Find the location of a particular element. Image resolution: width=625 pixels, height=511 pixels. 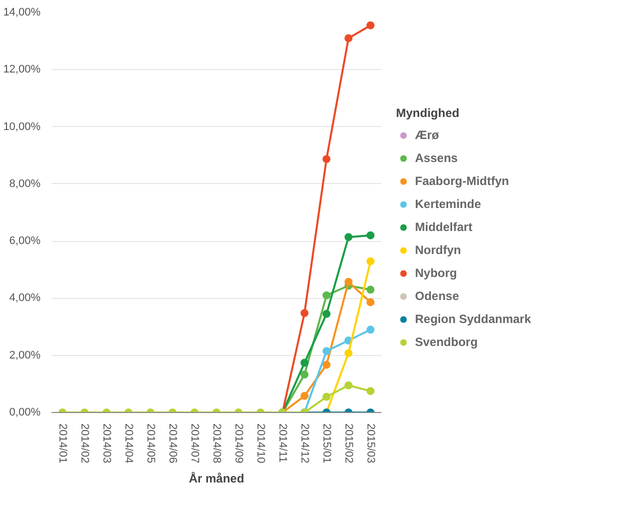

x-tick-label: 2014/01 is located at coordinates (62, 444).